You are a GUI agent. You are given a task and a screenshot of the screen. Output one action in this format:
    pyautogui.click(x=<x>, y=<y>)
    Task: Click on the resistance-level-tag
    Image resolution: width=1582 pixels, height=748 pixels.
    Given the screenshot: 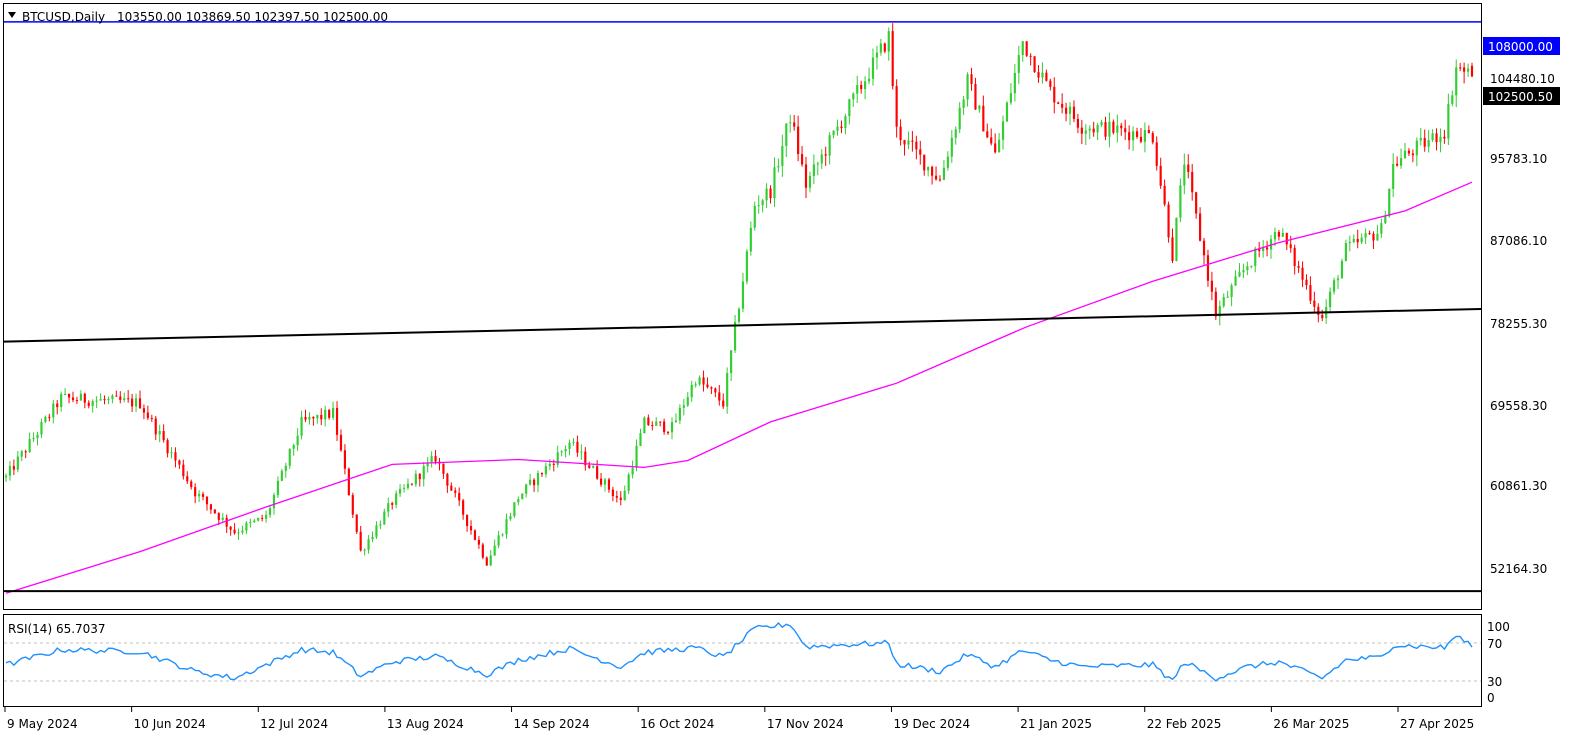 What is the action you would take?
    pyautogui.click(x=1521, y=46)
    